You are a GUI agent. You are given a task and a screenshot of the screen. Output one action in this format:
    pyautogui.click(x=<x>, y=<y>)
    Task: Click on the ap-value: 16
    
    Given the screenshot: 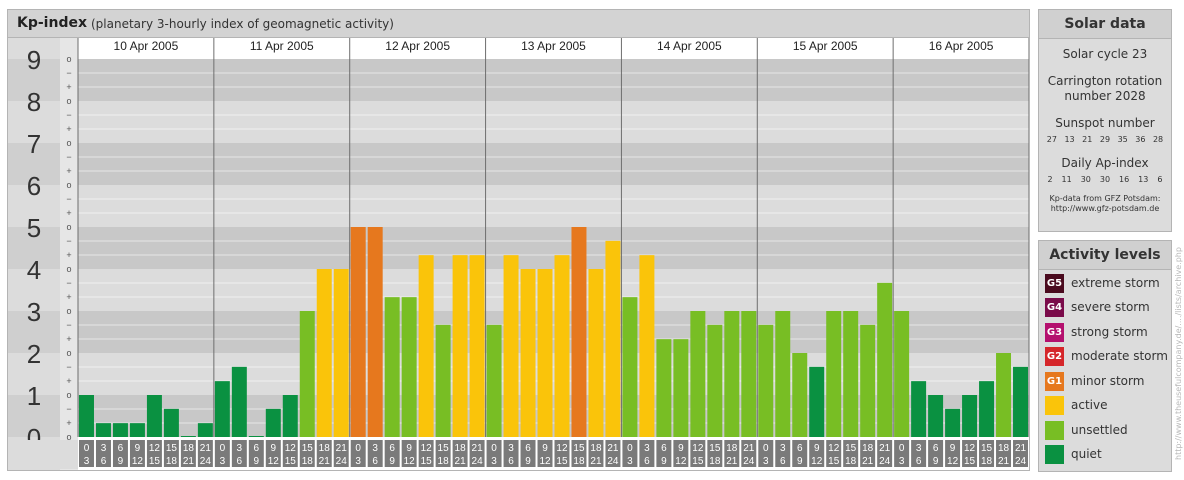 What is the action you would take?
    pyautogui.click(x=1124, y=179)
    